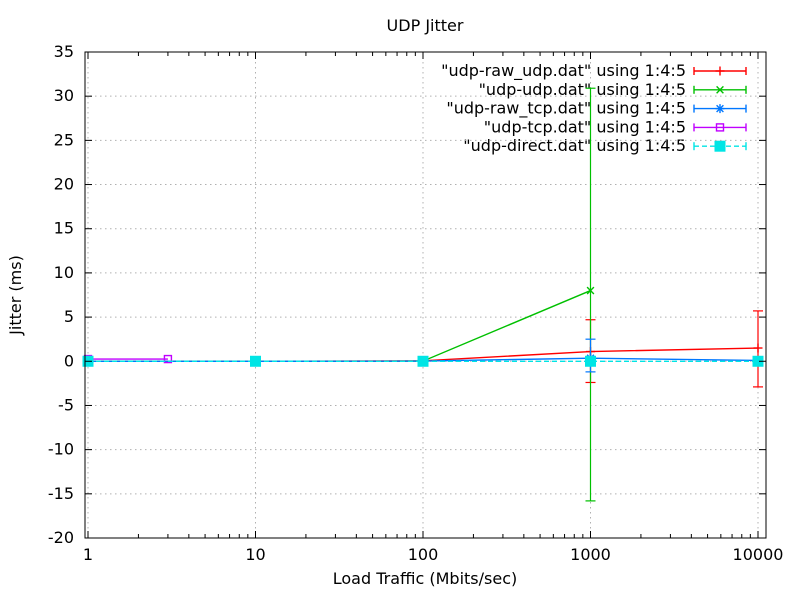  I want to click on y-tick-label: 0, so click(69, 360).